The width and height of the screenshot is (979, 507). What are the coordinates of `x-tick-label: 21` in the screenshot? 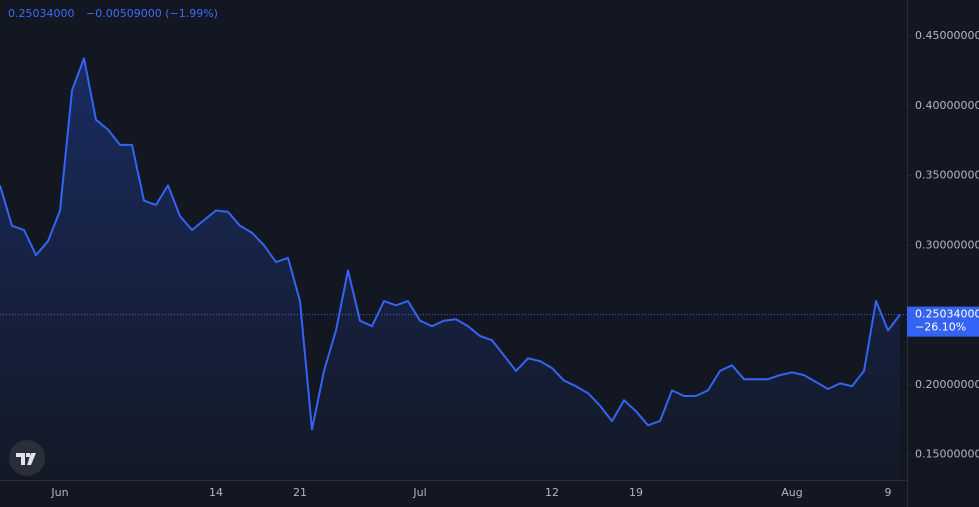 It's located at (300, 492).